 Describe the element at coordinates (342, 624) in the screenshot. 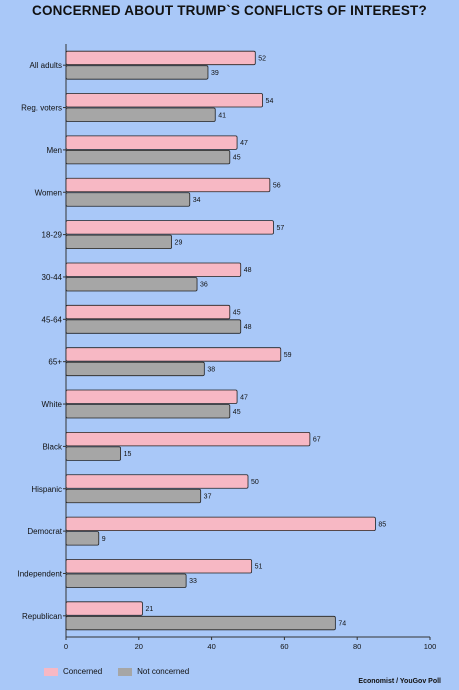

I see `data-label-not-concerned-13: 74` at that location.